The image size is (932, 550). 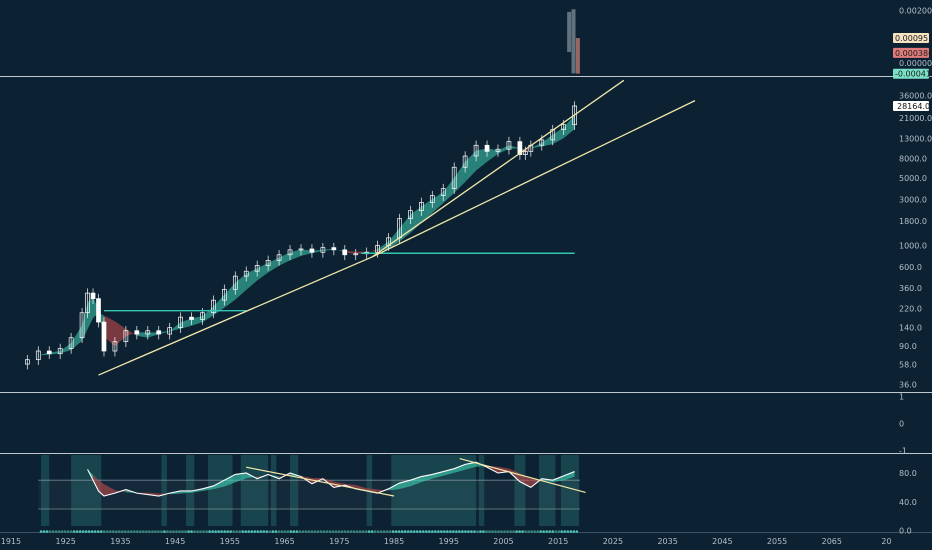 I want to click on price-tick-label: 360.0, so click(x=910, y=288).